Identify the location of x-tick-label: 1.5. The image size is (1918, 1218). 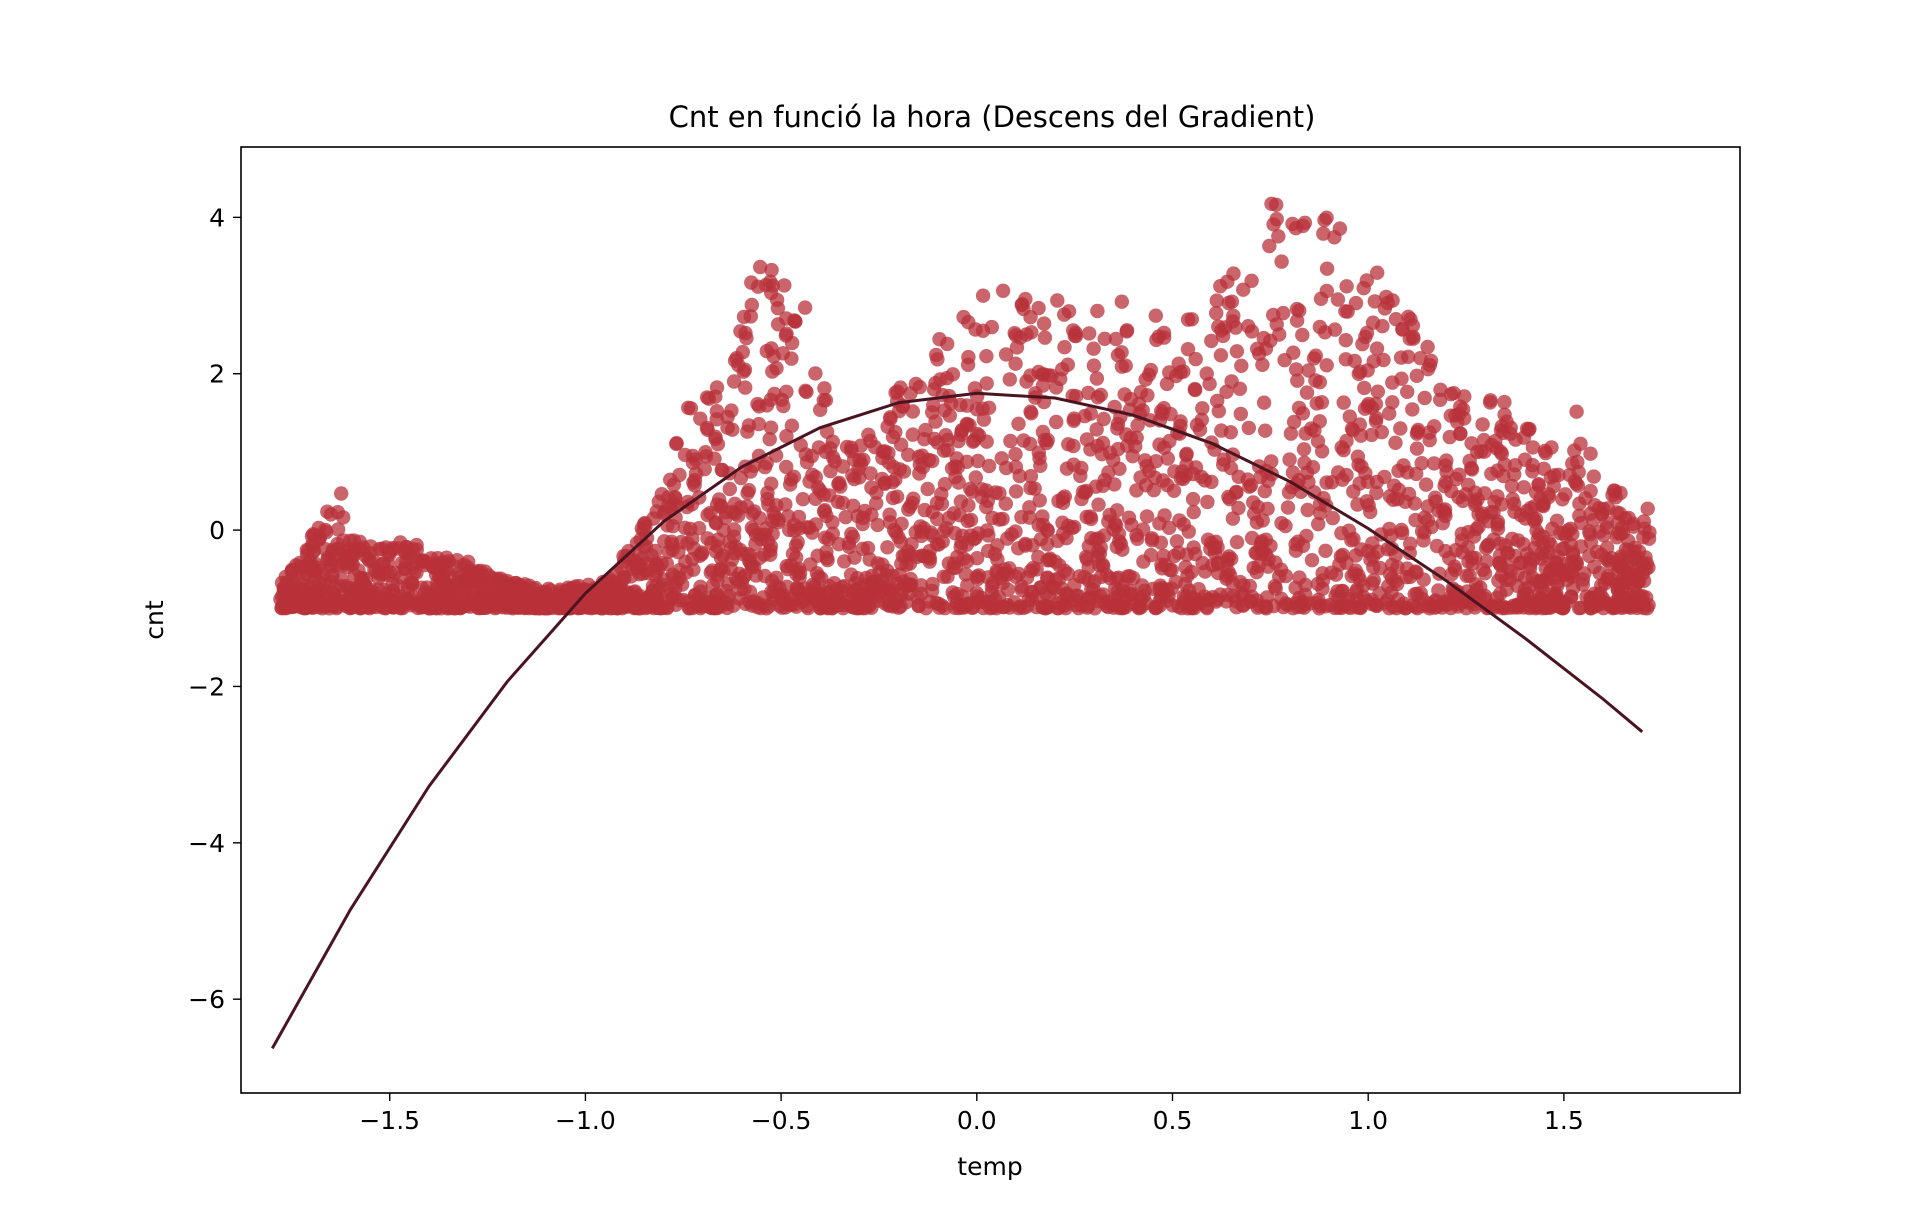
(1564, 1120).